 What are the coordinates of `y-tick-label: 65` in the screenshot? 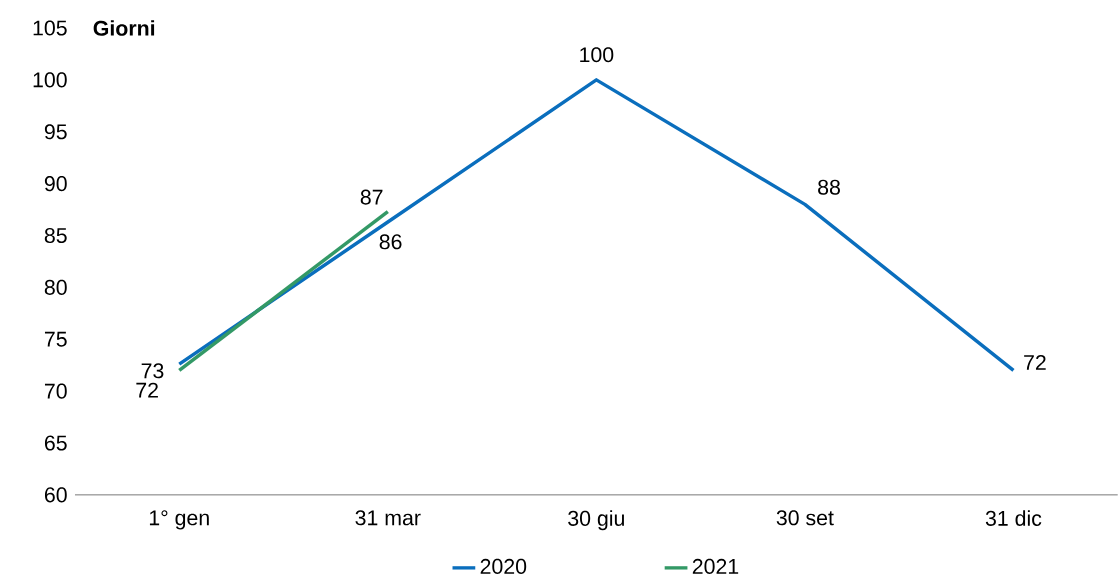 It's located at (55, 443).